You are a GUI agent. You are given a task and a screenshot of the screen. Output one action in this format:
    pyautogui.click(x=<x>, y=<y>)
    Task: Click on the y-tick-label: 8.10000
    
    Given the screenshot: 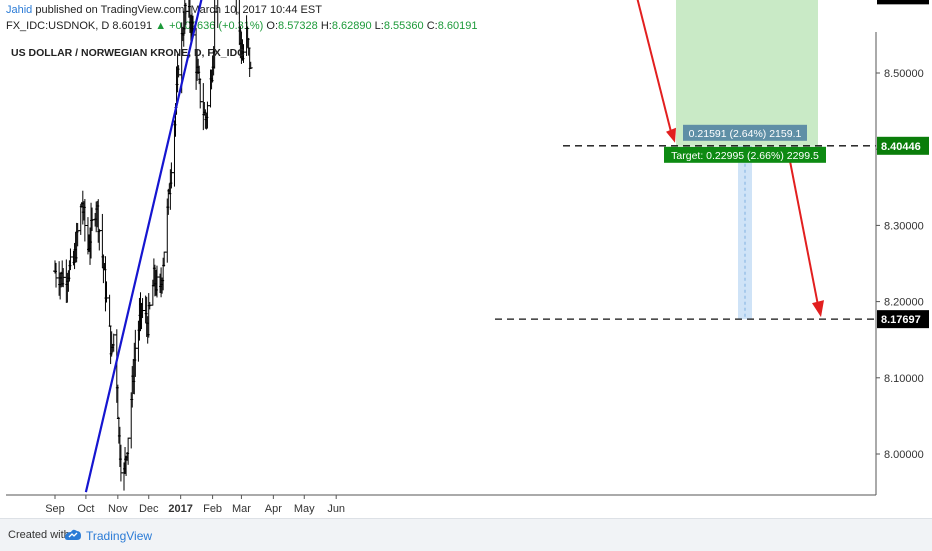 What is the action you would take?
    pyautogui.click(x=904, y=379)
    